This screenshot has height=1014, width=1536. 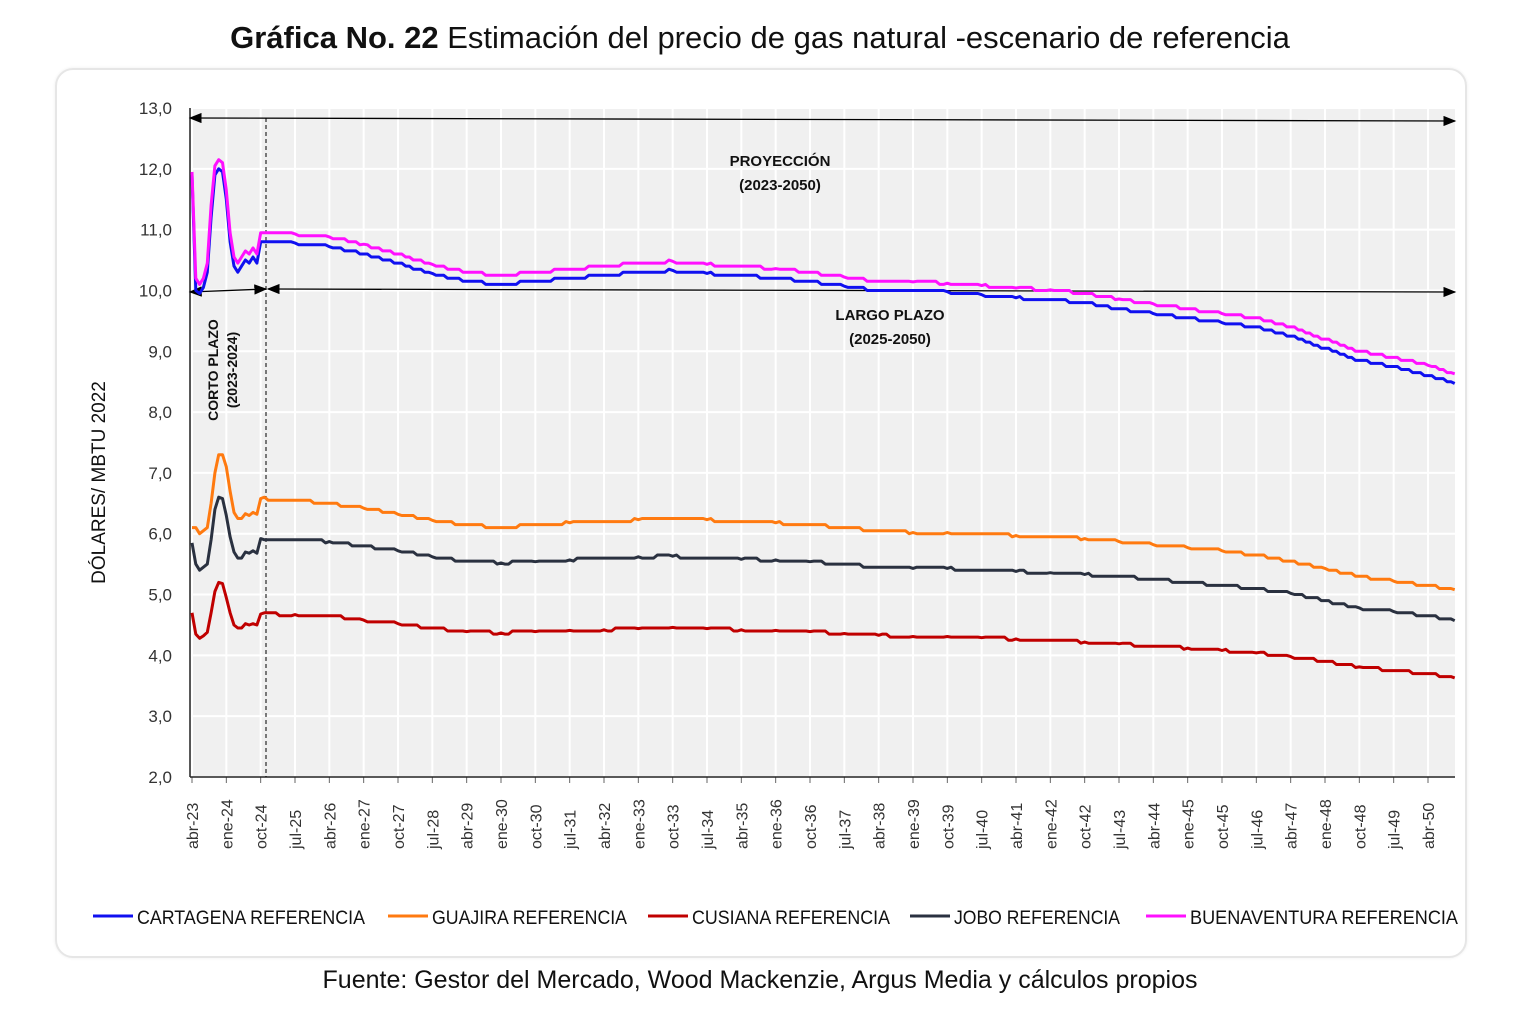 What do you see at coordinates (948, 826) in the screenshot?
I see `x-tick-label: oct-39` at bounding box center [948, 826].